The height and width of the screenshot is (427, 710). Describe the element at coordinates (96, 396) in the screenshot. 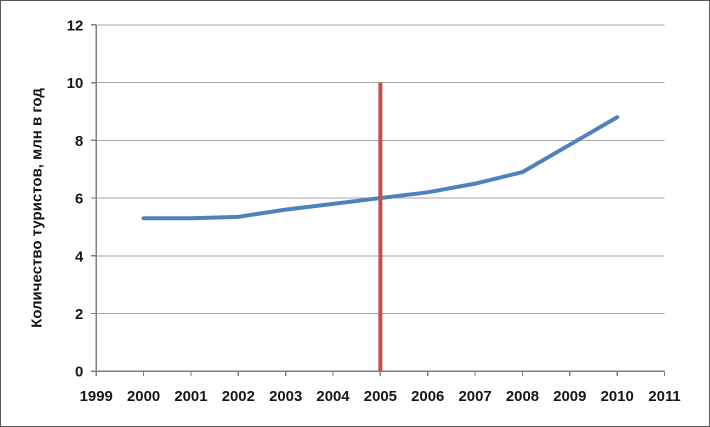

I see `x-tick-label: 1999` at that location.